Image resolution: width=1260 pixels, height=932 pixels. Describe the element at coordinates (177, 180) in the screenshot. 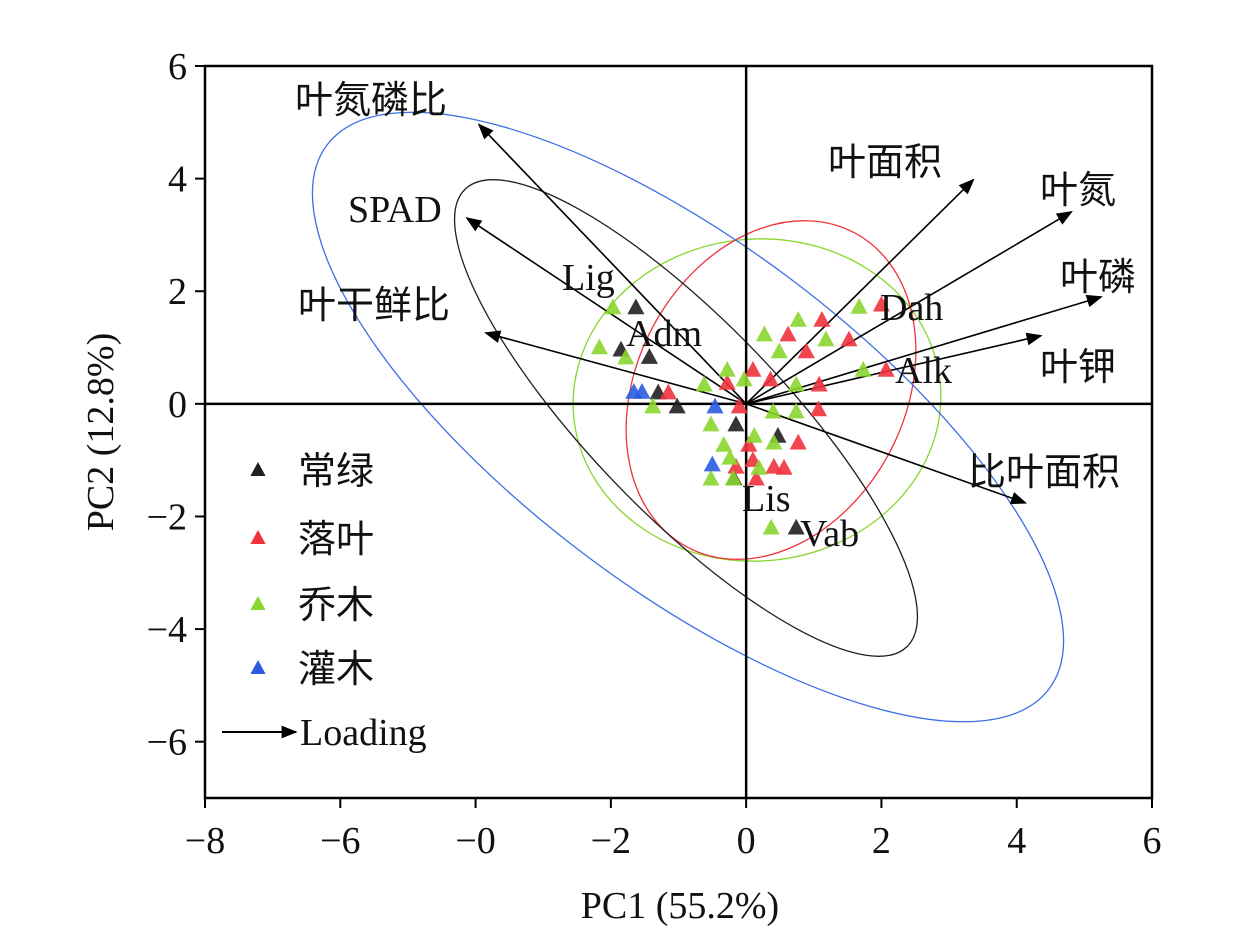

I see `y-tick-label: 4` at that location.